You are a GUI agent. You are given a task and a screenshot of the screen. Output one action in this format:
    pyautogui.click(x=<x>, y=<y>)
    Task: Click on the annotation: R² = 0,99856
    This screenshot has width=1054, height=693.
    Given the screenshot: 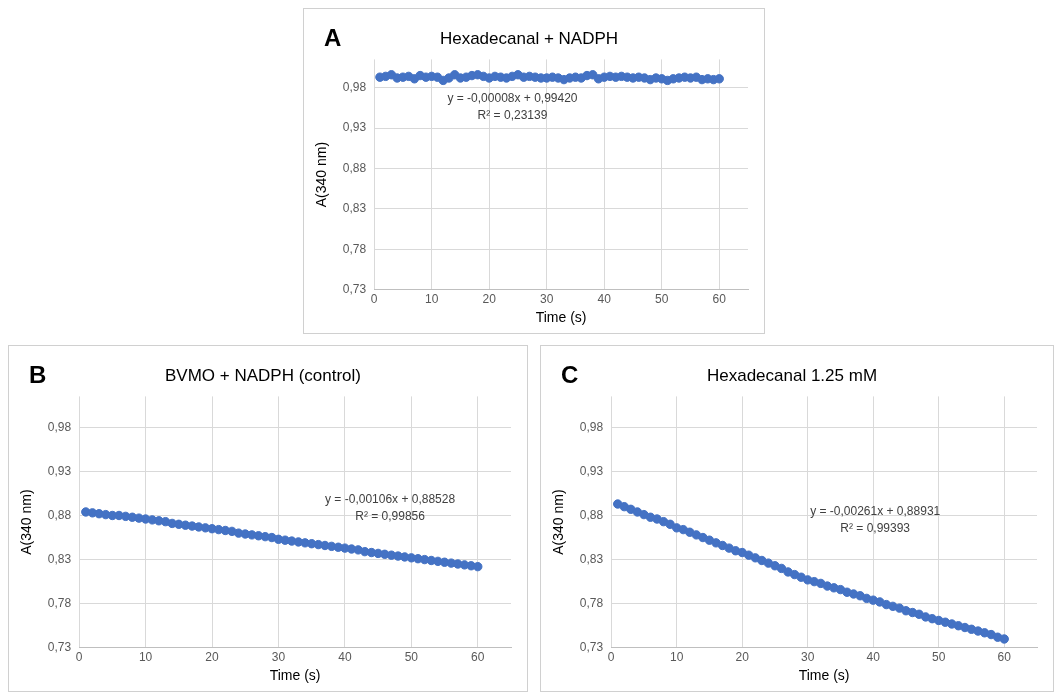 What is the action you would take?
    pyautogui.click(x=390, y=515)
    